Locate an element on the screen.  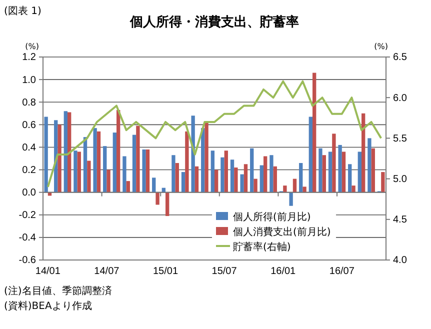
y-tick-label: 0.2 is located at coordinates (29, 170).